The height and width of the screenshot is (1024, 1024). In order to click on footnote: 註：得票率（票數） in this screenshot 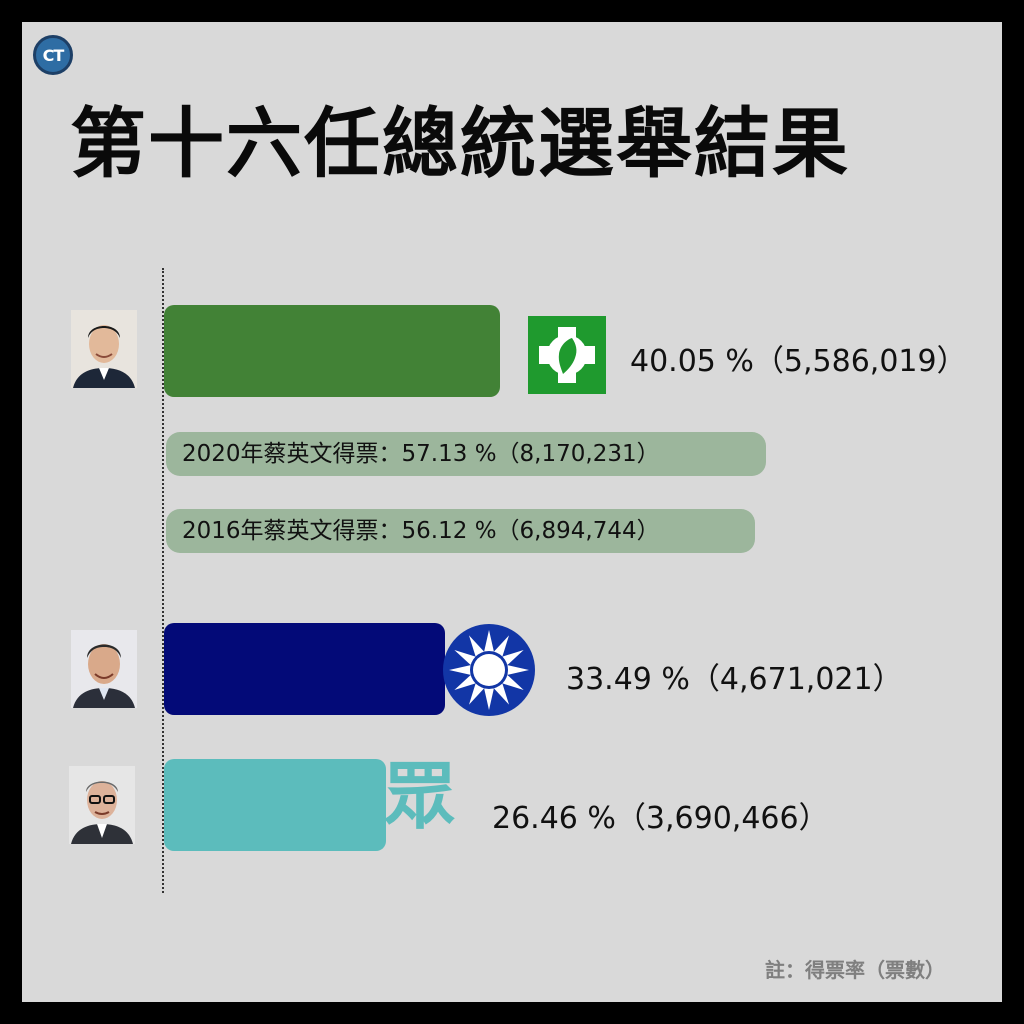, I will do `click(855, 970)`.